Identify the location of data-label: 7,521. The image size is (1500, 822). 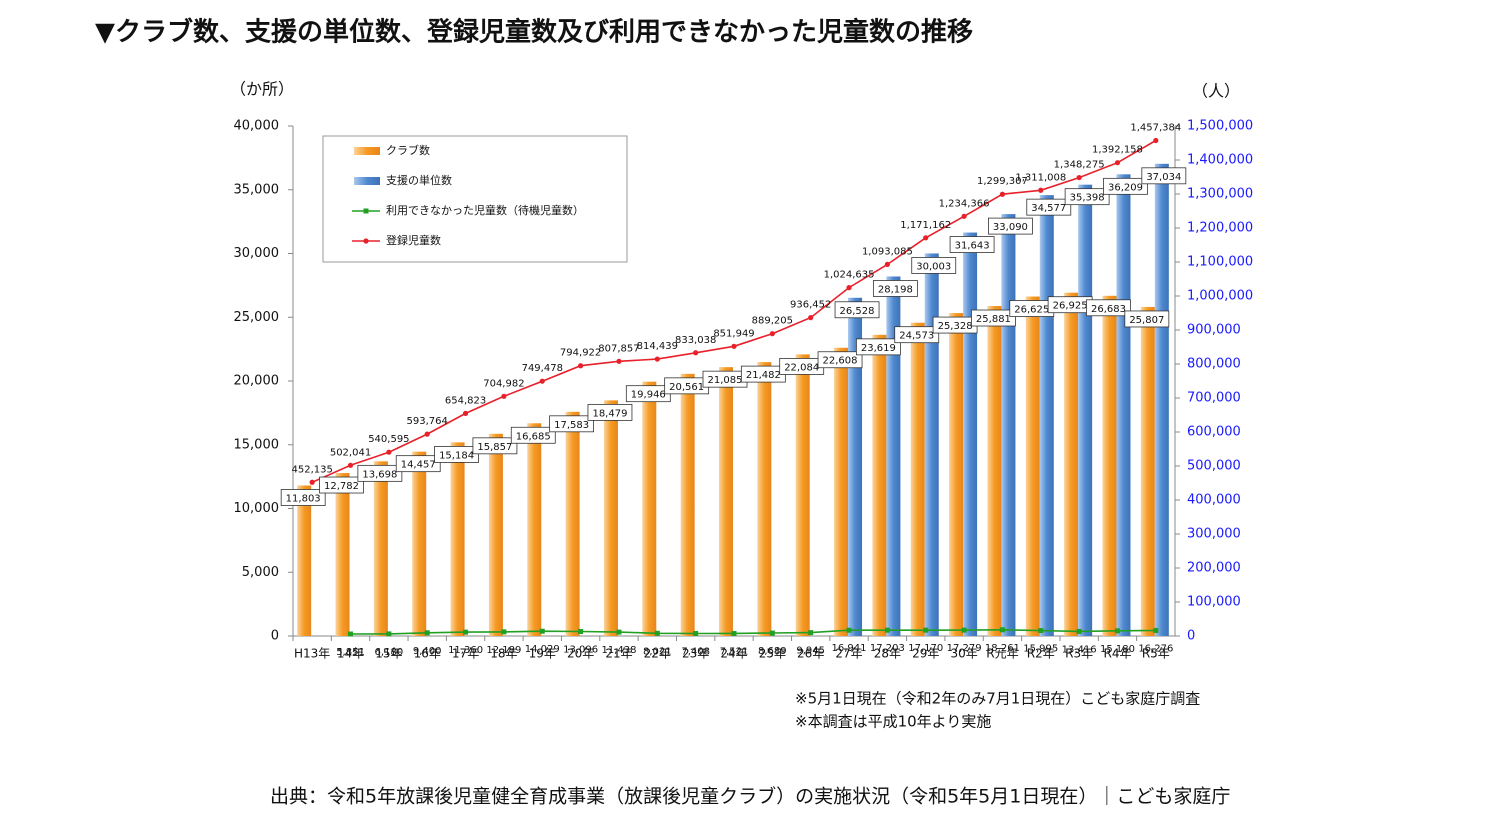
(734, 651).